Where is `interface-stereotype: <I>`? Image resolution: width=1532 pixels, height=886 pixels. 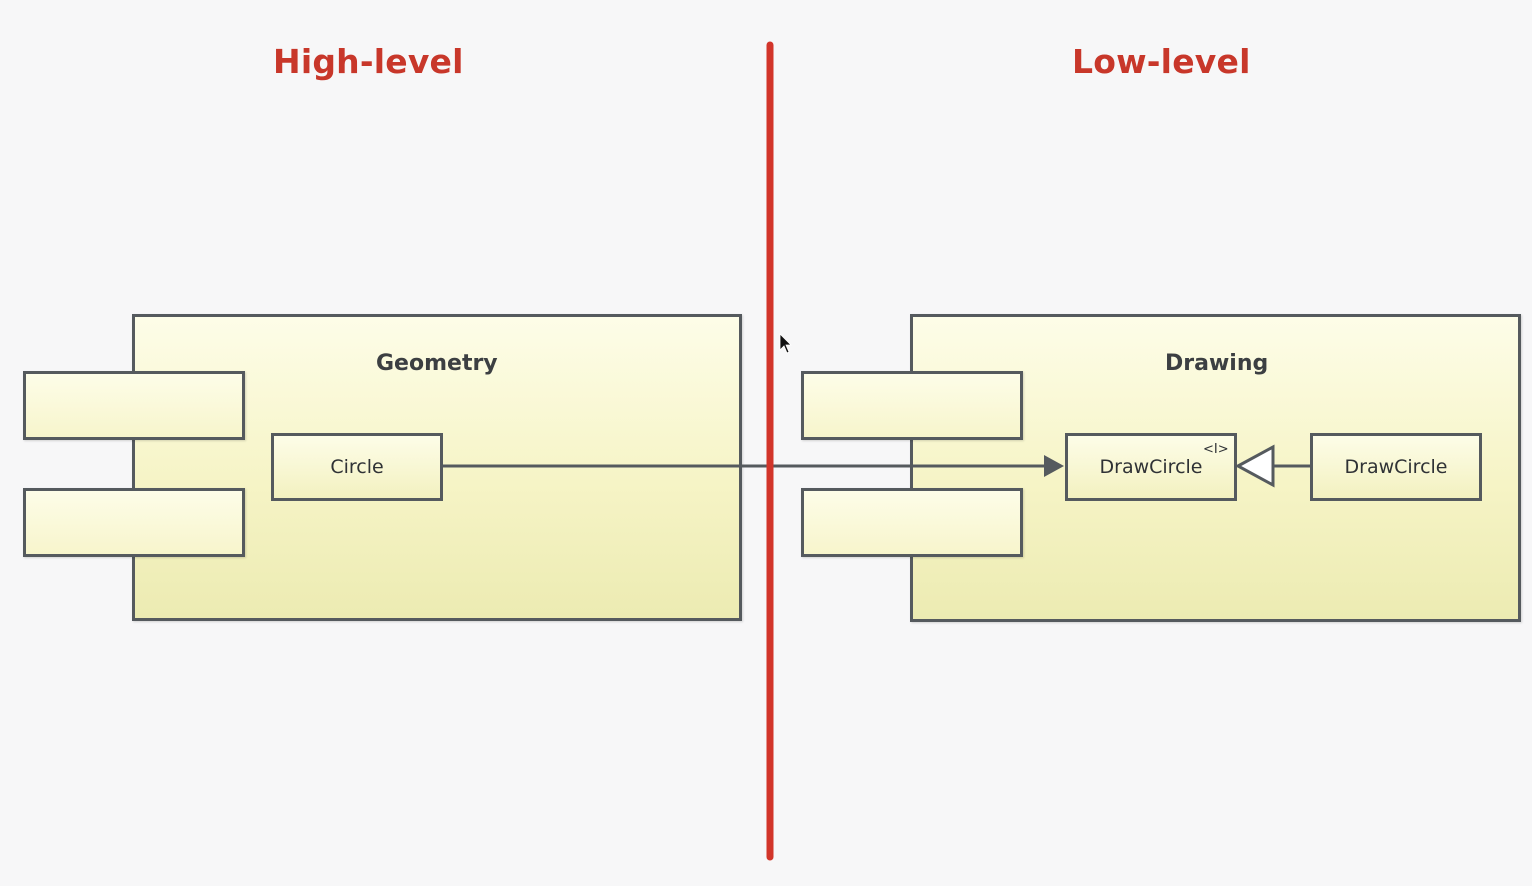
interface-stereotype: <I> is located at coordinates (1216, 449).